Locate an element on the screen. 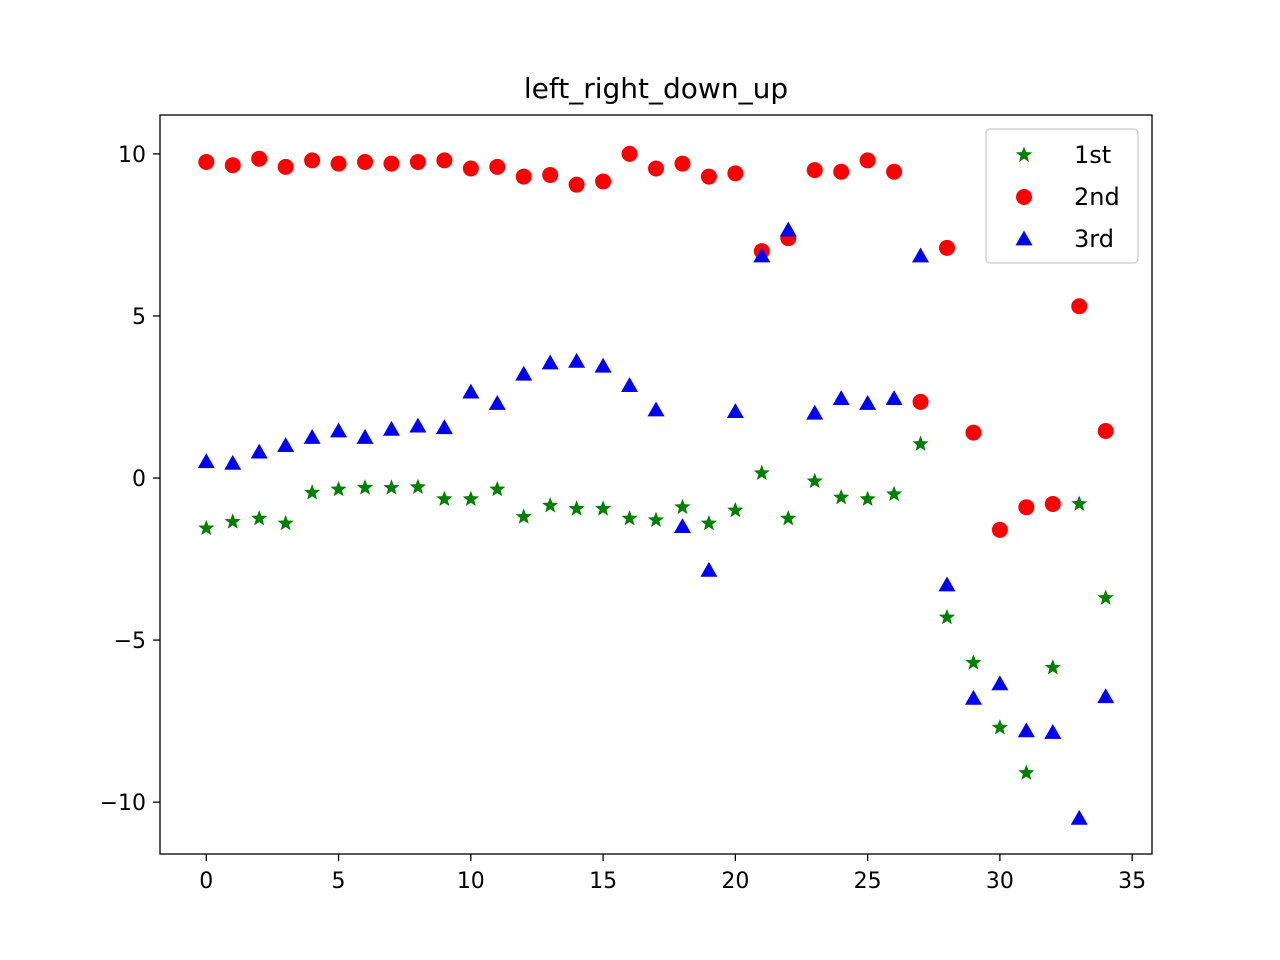 This screenshot has height=960, width=1280. y-axis: −10 −5 0 5 10 is located at coordinates (130, 479).